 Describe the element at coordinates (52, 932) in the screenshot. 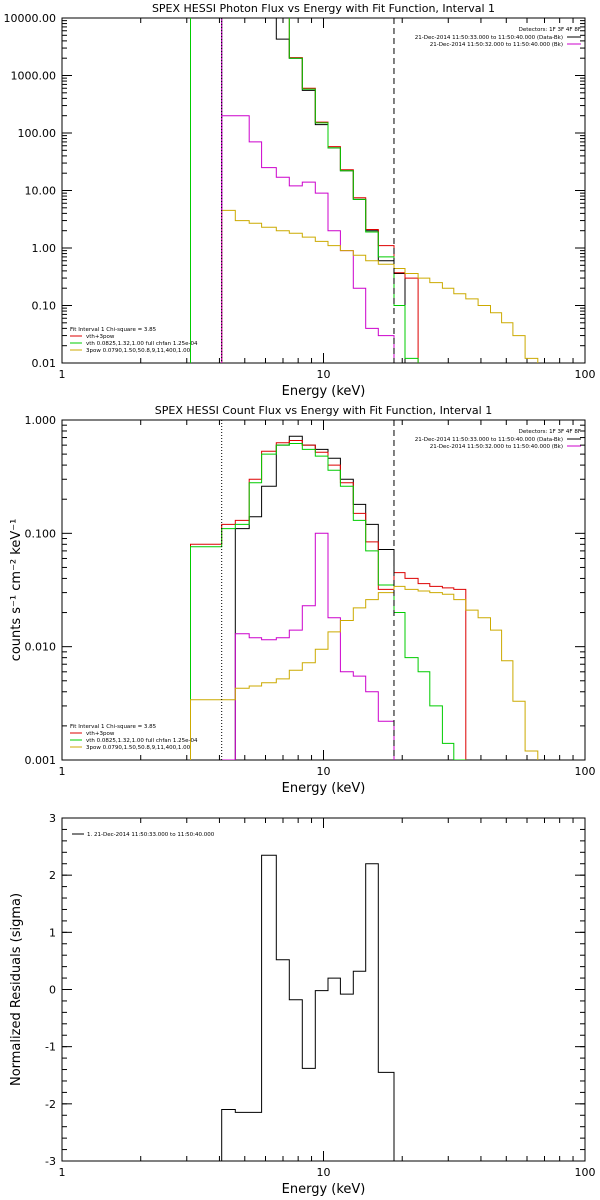

I see `y-tick-label: 1` at that location.